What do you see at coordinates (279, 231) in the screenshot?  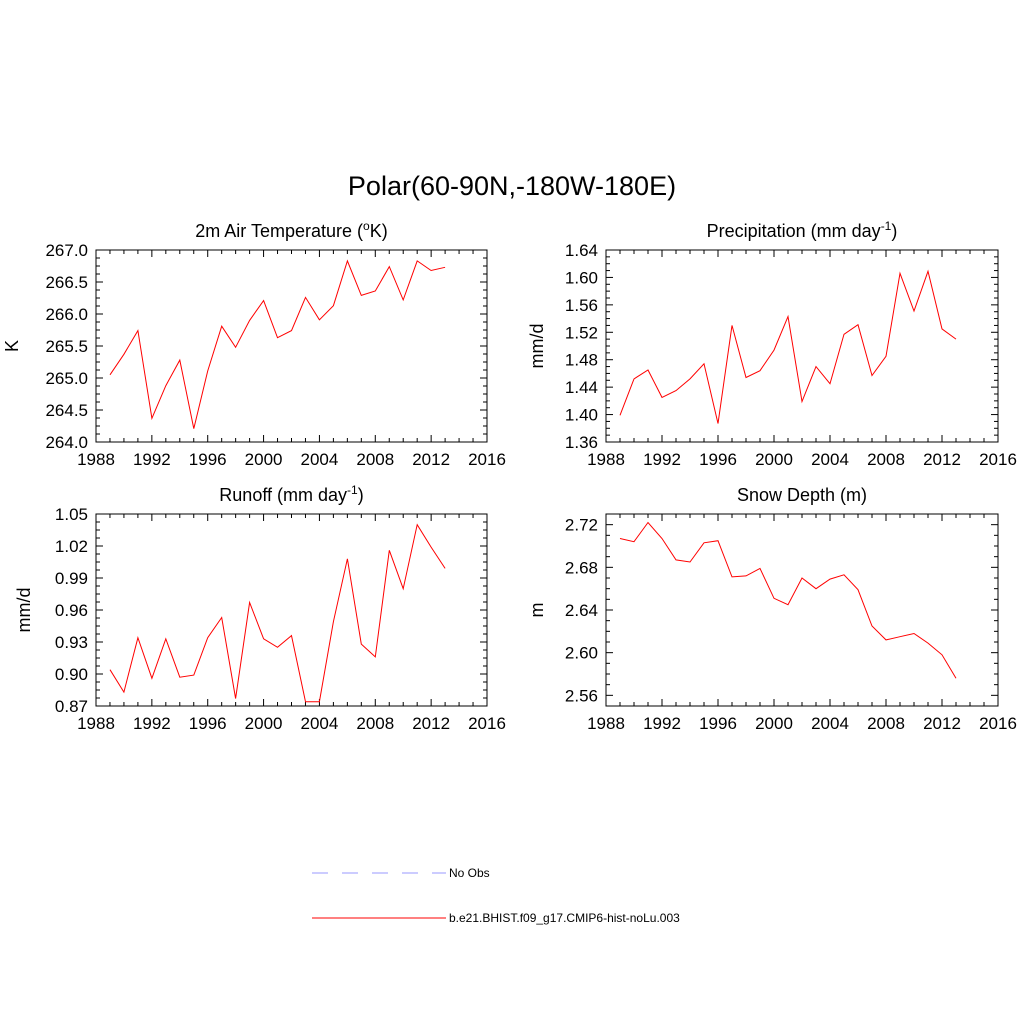 I see `panel-title-main: 2m Air Temperature (` at bounding box center [279, 231].